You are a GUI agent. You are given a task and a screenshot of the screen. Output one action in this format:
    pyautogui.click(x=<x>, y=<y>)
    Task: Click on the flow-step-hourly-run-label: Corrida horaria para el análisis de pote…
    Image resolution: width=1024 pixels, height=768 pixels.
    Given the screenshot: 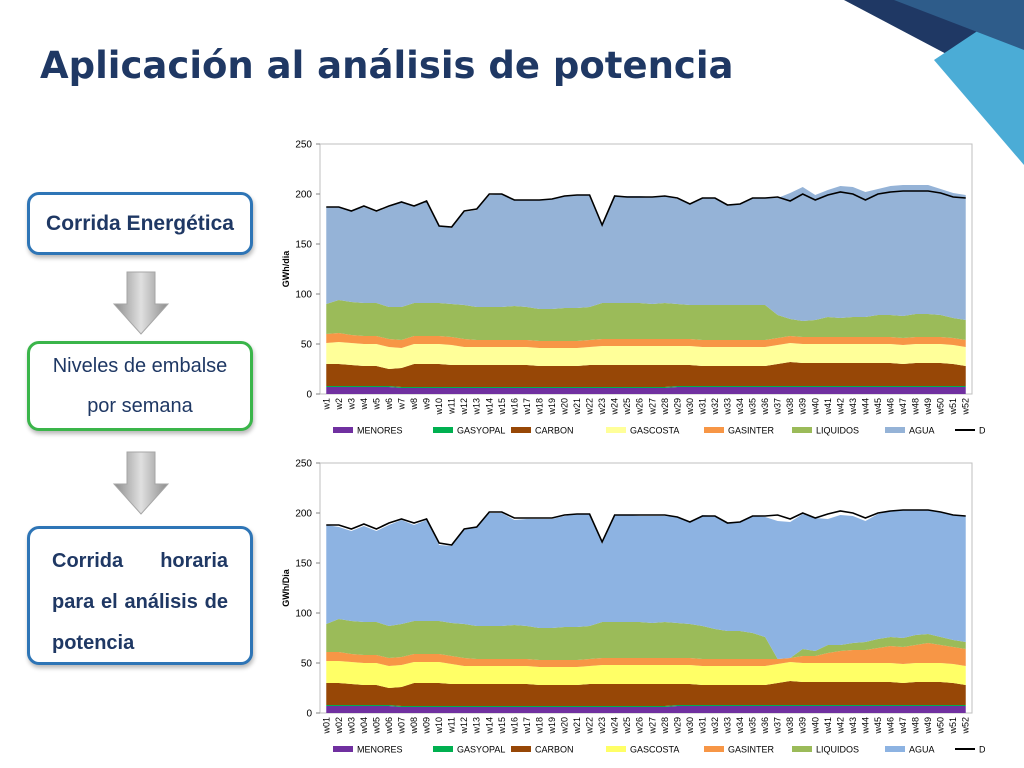 What is the action you would take?
    pyautogui.click(x=140, y=602)
    